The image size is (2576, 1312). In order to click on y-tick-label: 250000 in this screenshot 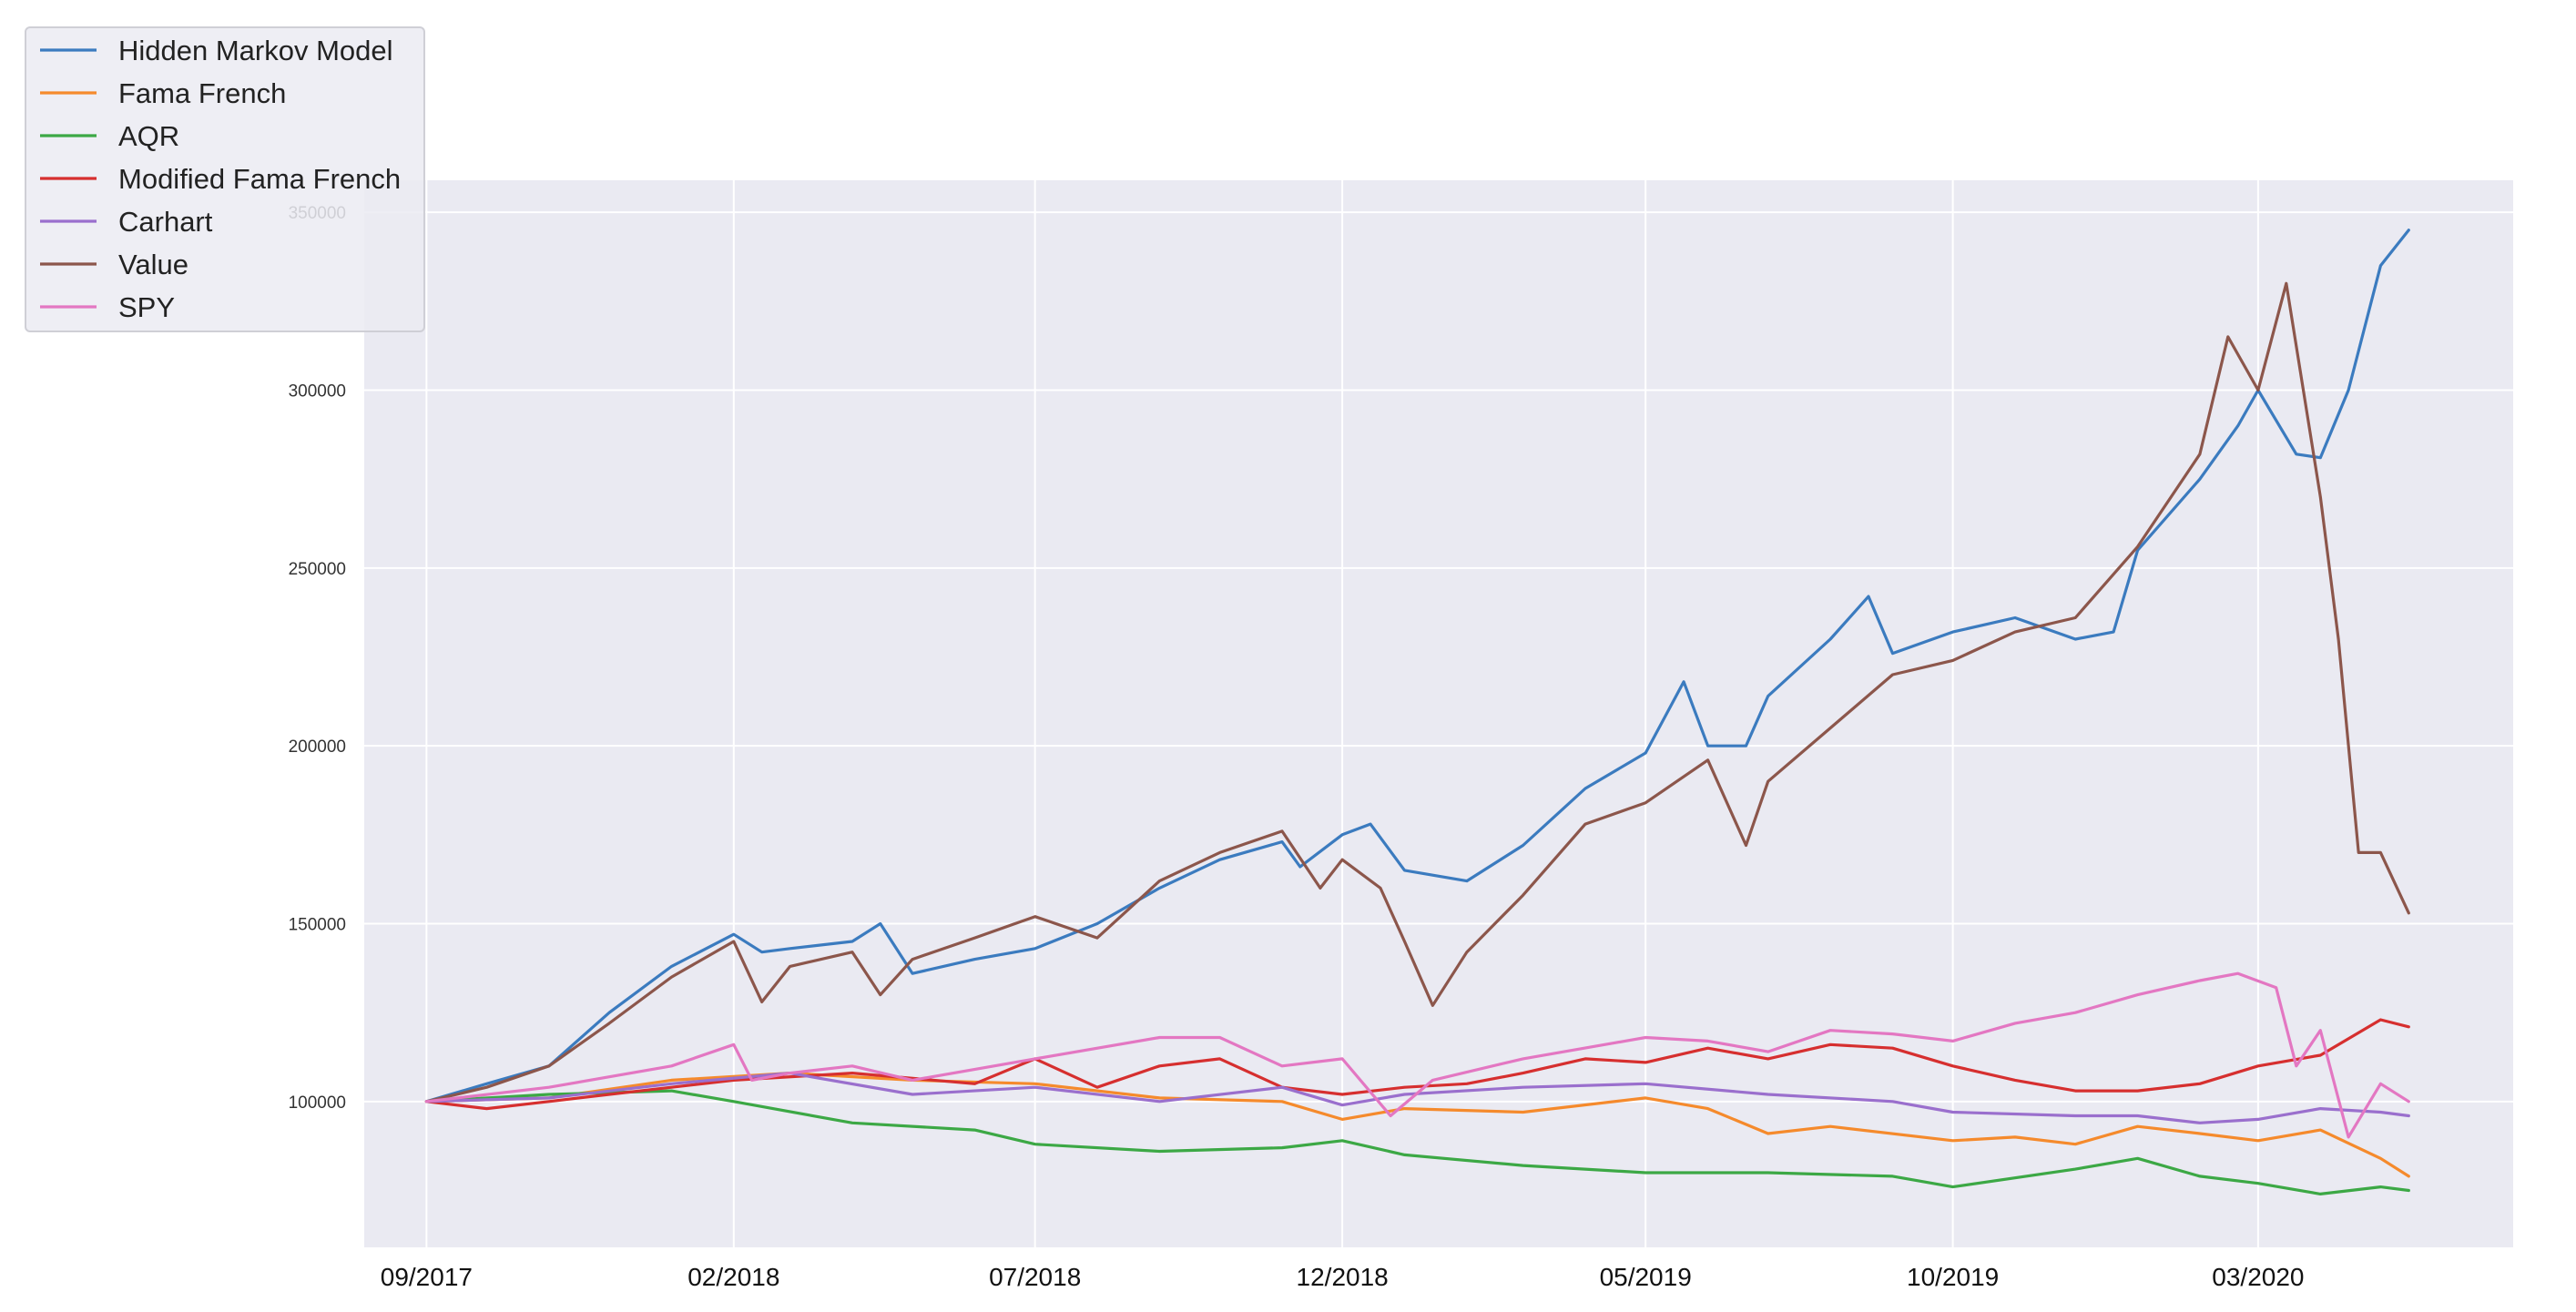, I will do `click(317, 569)`.